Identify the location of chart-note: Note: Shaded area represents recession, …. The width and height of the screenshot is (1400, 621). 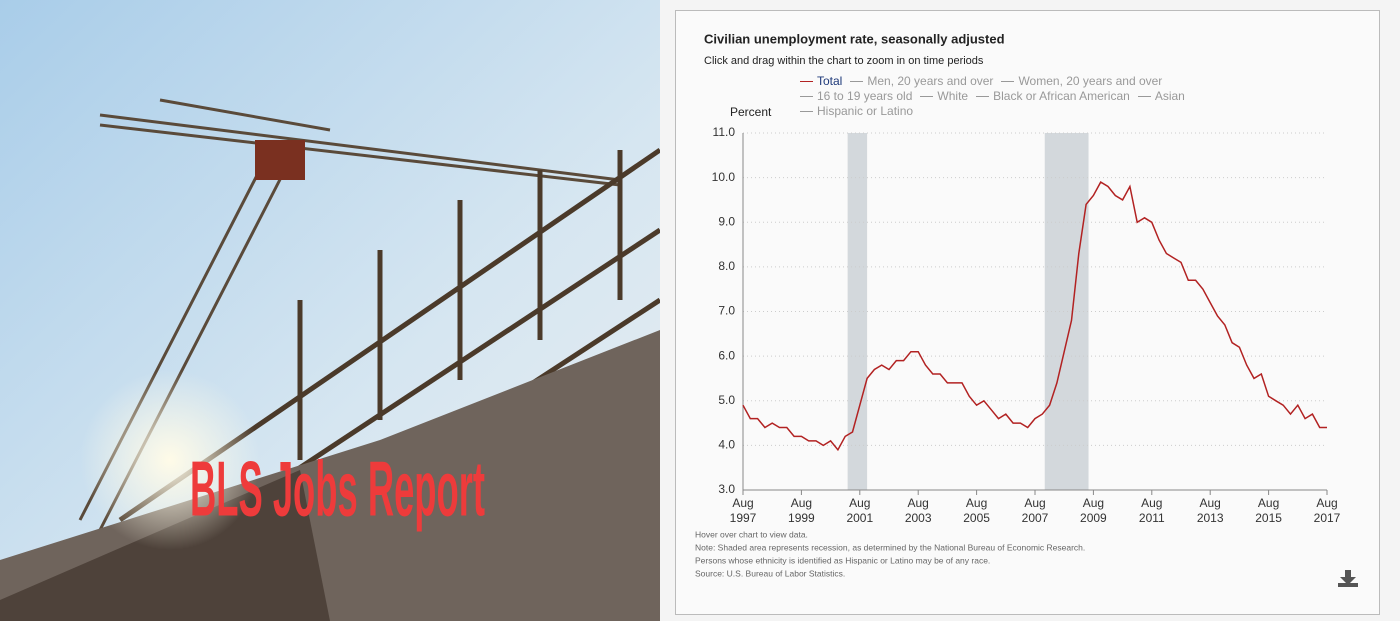
(890, 547).